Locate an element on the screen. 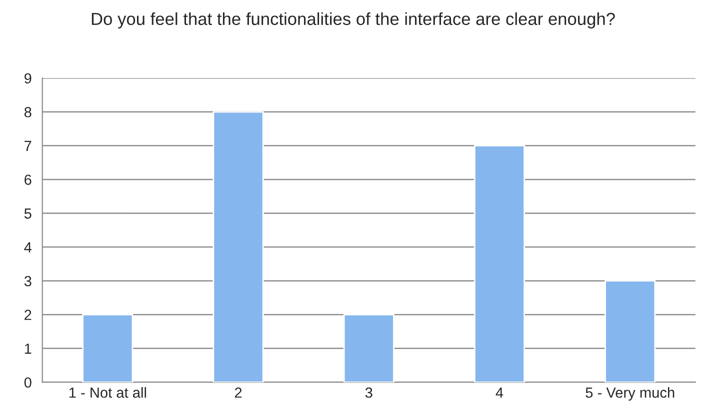 This screenshot has width=706, height=411. x-tick-label: 5 - Very much is located at coordinates (630, 394).